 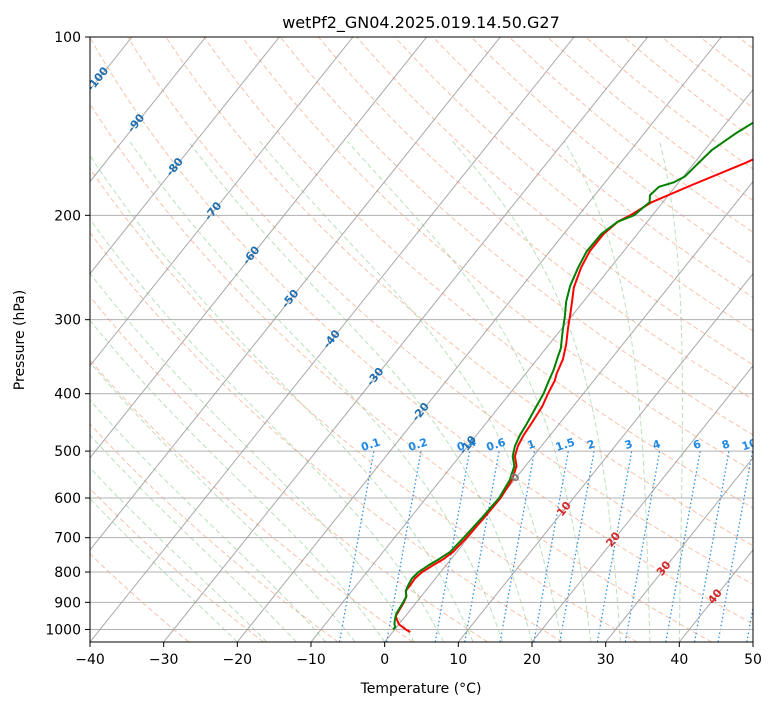 I want to click on y-tick-label: 300, so click(x=67, y=321).